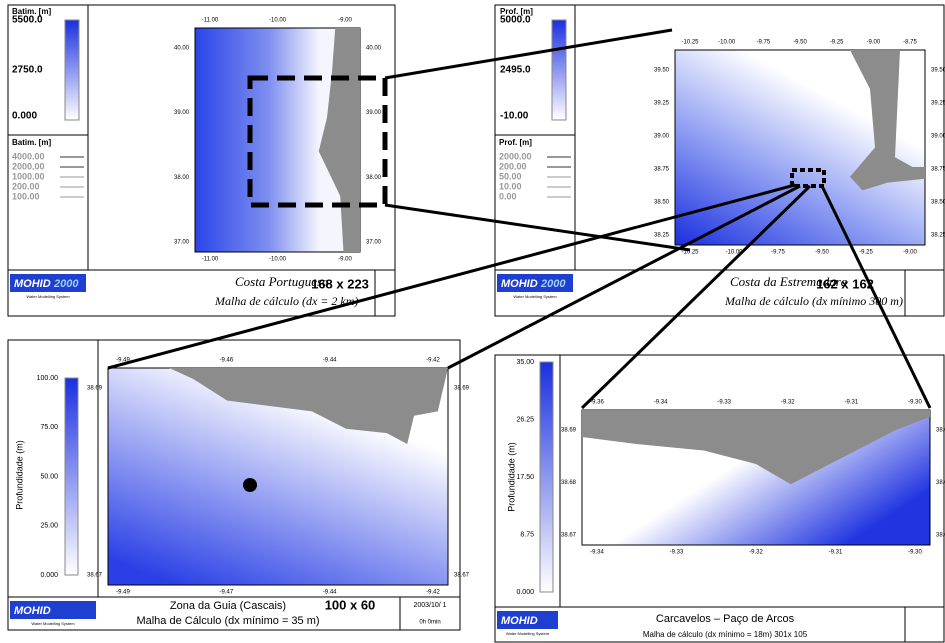 The image size is (945, 643). What do you see at coordinates (938, 236) in the screenshot?
I see `tick-label: 38.25` at bounding box center [938, 236].